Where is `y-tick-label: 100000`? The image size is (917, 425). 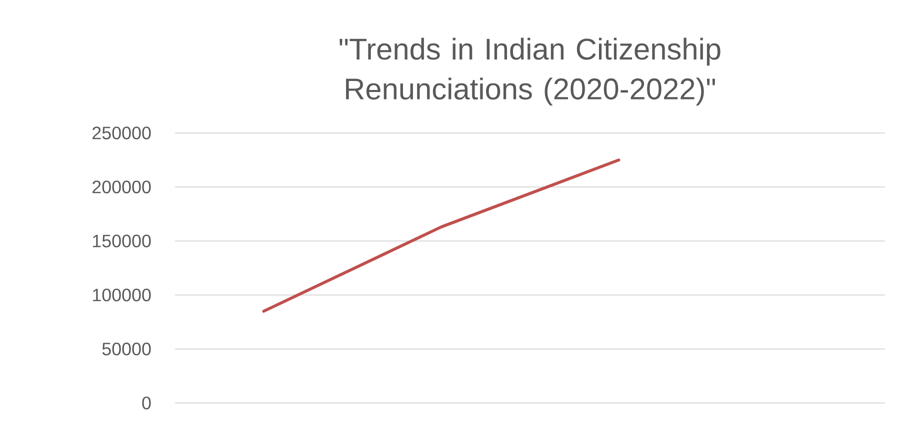
y-tick-label: 100000 is located at coordinates (122, 295).